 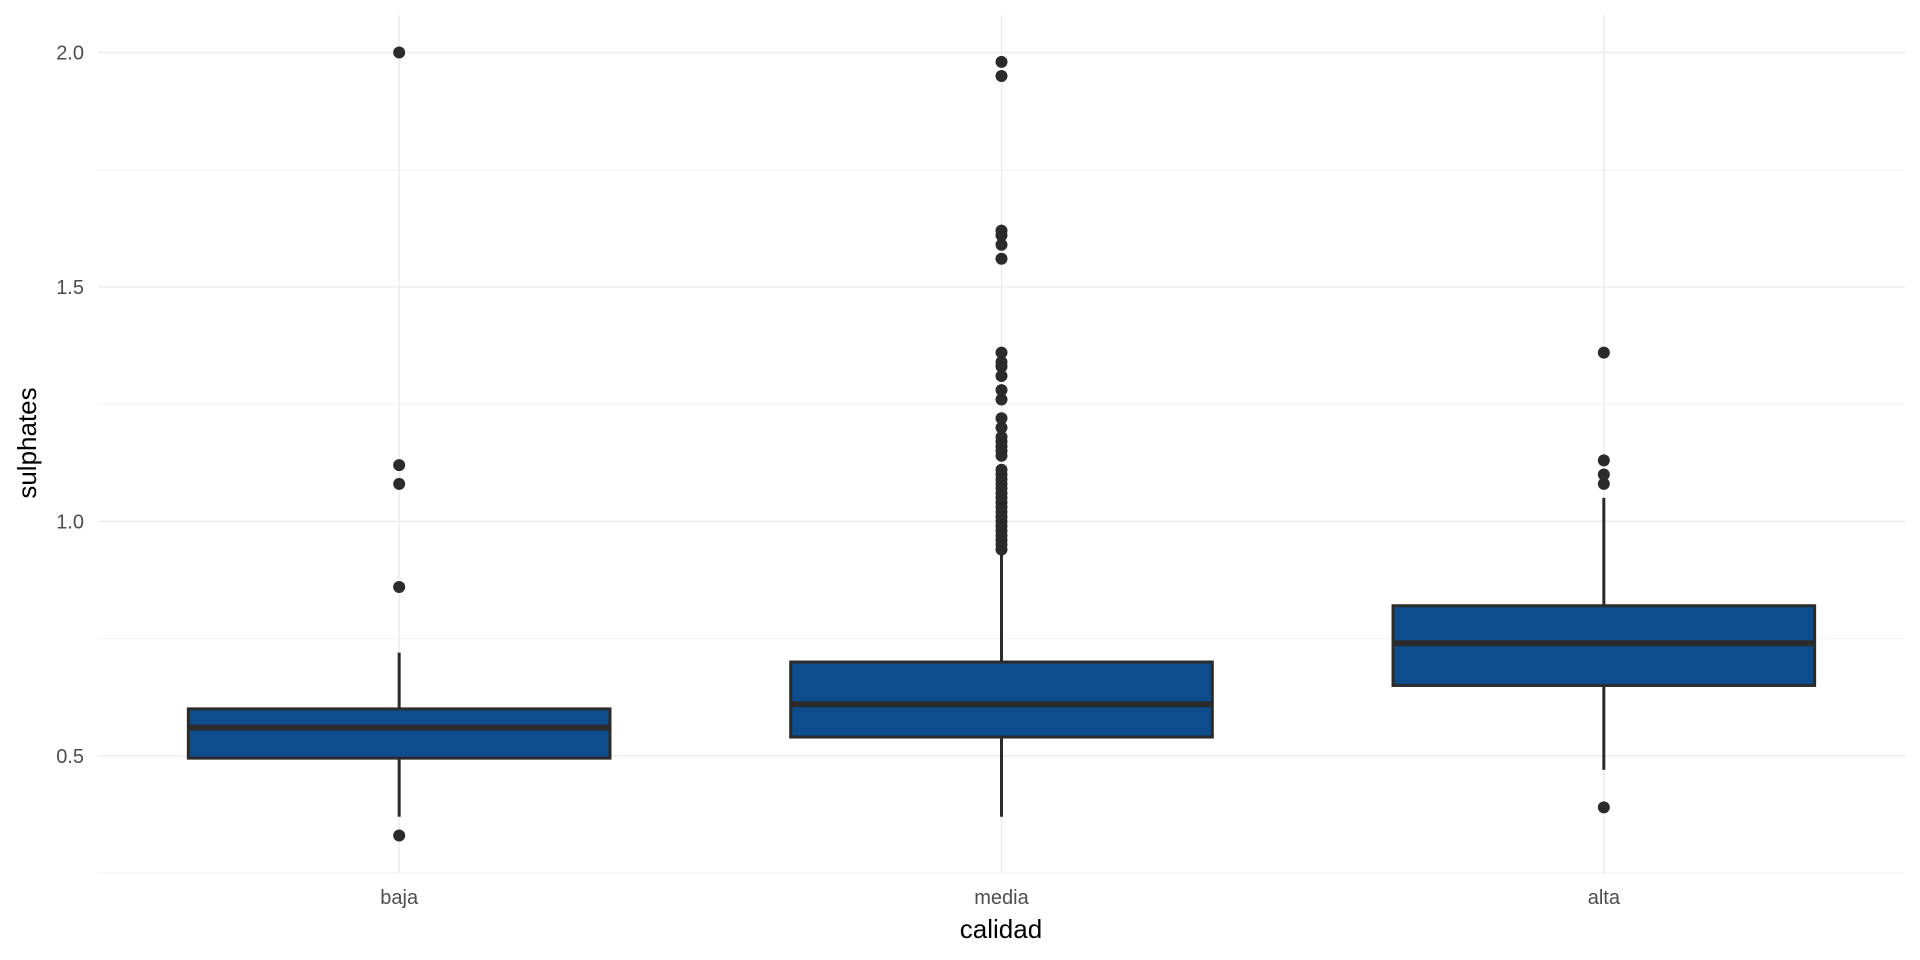 What do you see at coordinates (1001, 898) in the screenshot?
I see `x-tick-label: media` at bounding box center [1001, 898].